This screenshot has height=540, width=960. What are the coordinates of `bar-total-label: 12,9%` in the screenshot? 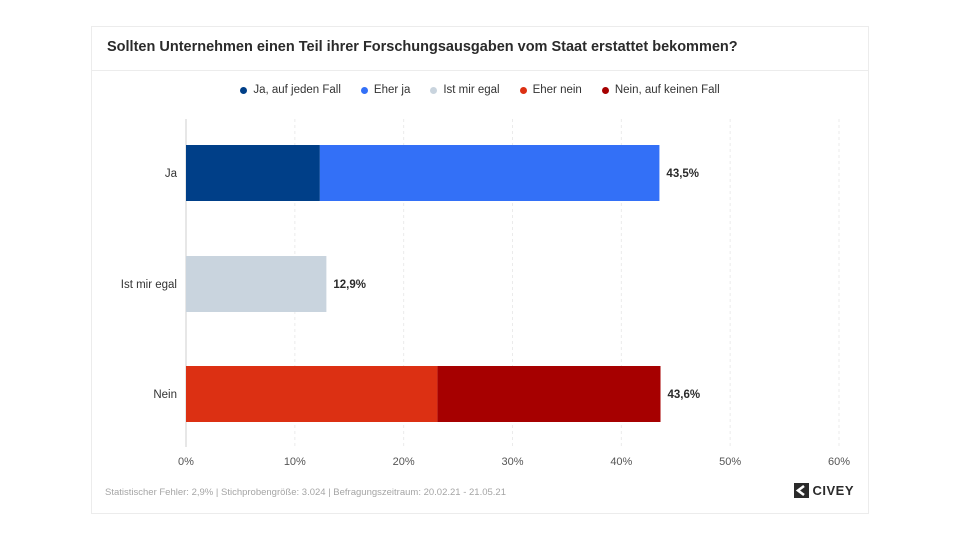 It's located at (349, 285).